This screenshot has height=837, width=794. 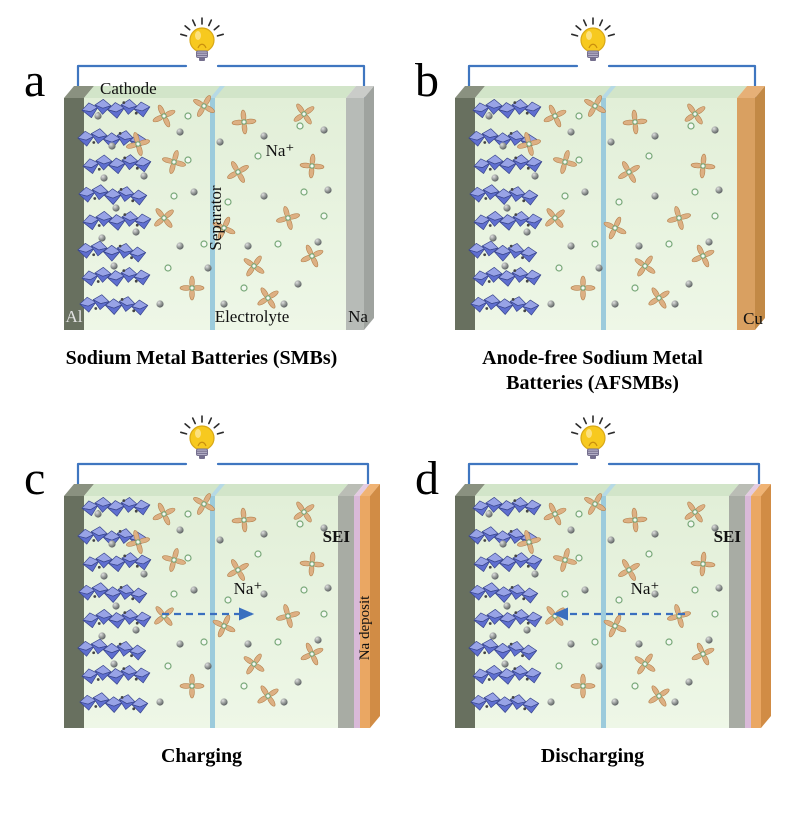 I want to click on caption-text: Charging, so click(x=201, y=756).